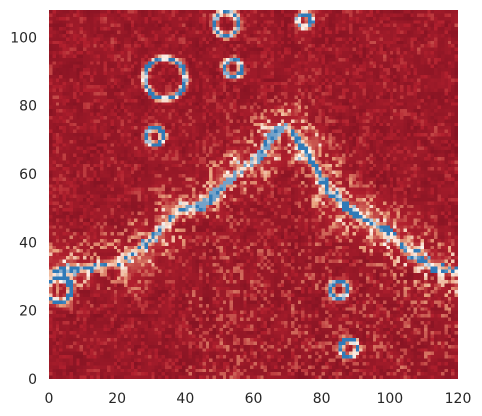 The height and width of the screenshot is (416, 482). Describe the element at coordinates (322, 399) in the screenshot. I see `x-tick-label: 80` at that location.